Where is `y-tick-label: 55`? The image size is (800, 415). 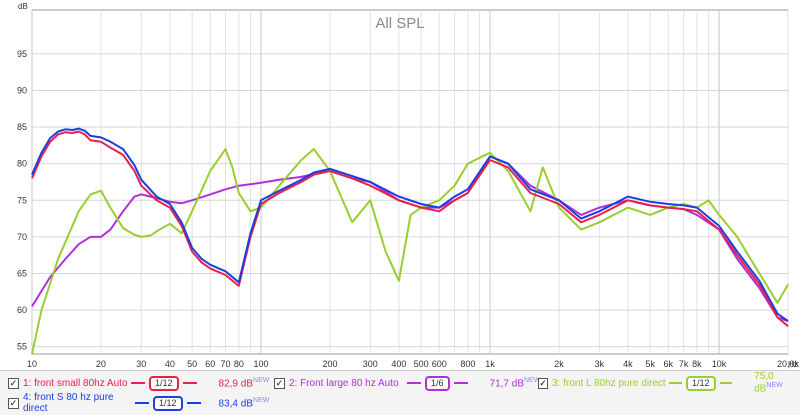
y-tick-label: 55 is located at coordinates (22, 347).